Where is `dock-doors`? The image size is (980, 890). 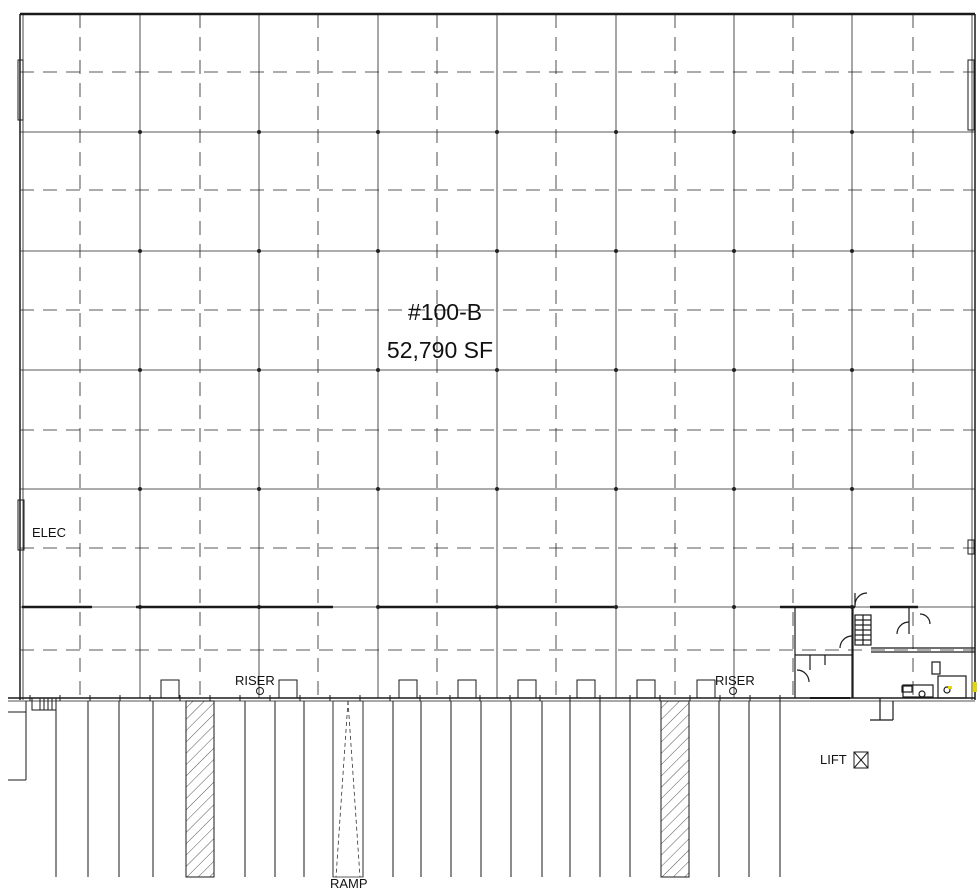 dock-doors is located at coordinates (405, 690).